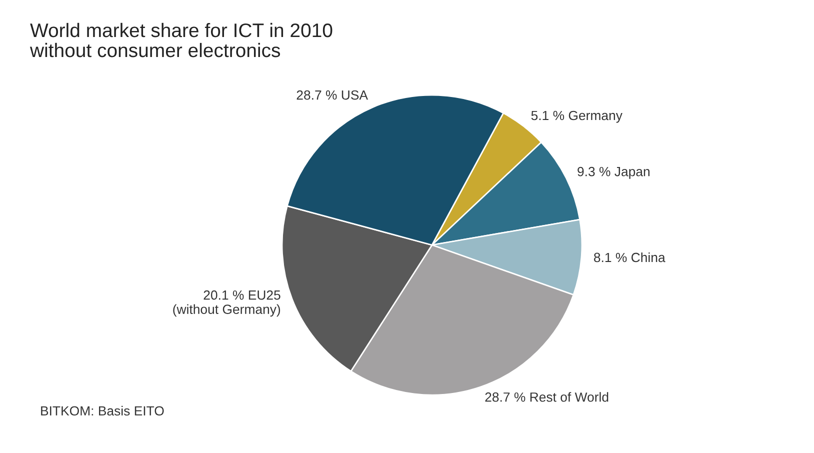 The height and width of the screenshot is (453, 814). What do you see at coordinates (155, 50) in the screenshot?
I see `chart-subtitle: without consumer electronics` at bounding box center [155, 50].